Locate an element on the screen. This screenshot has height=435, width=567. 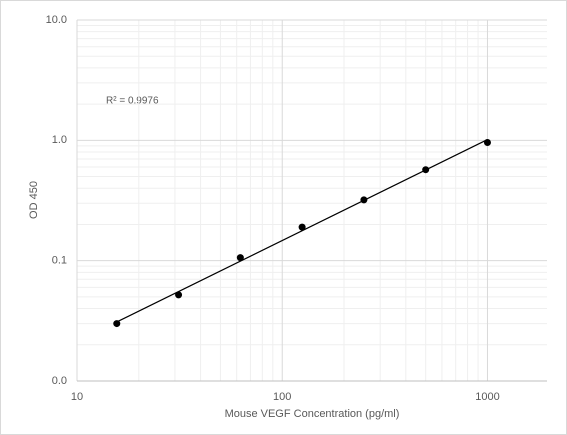
y-axis-label: OD 450 is located at coordinates (34, 200).